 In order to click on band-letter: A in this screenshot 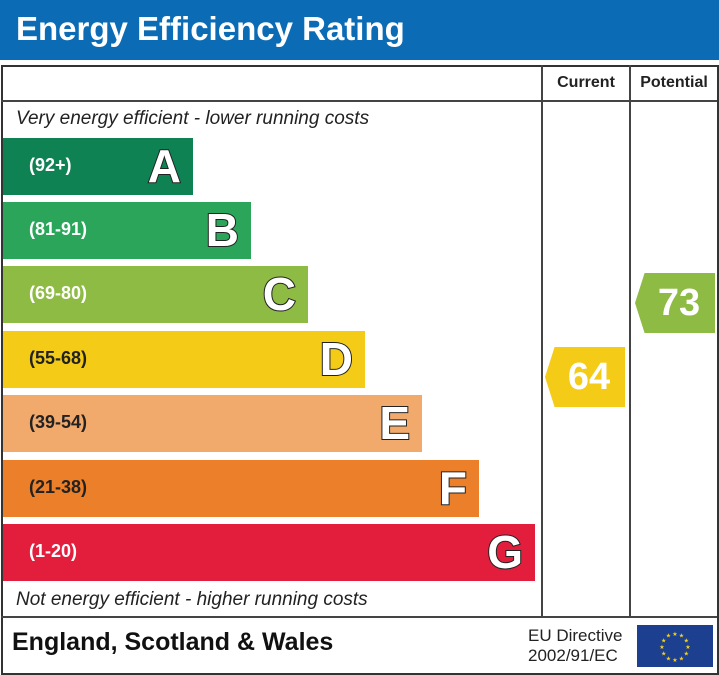, I will do `click(164, 166)`.